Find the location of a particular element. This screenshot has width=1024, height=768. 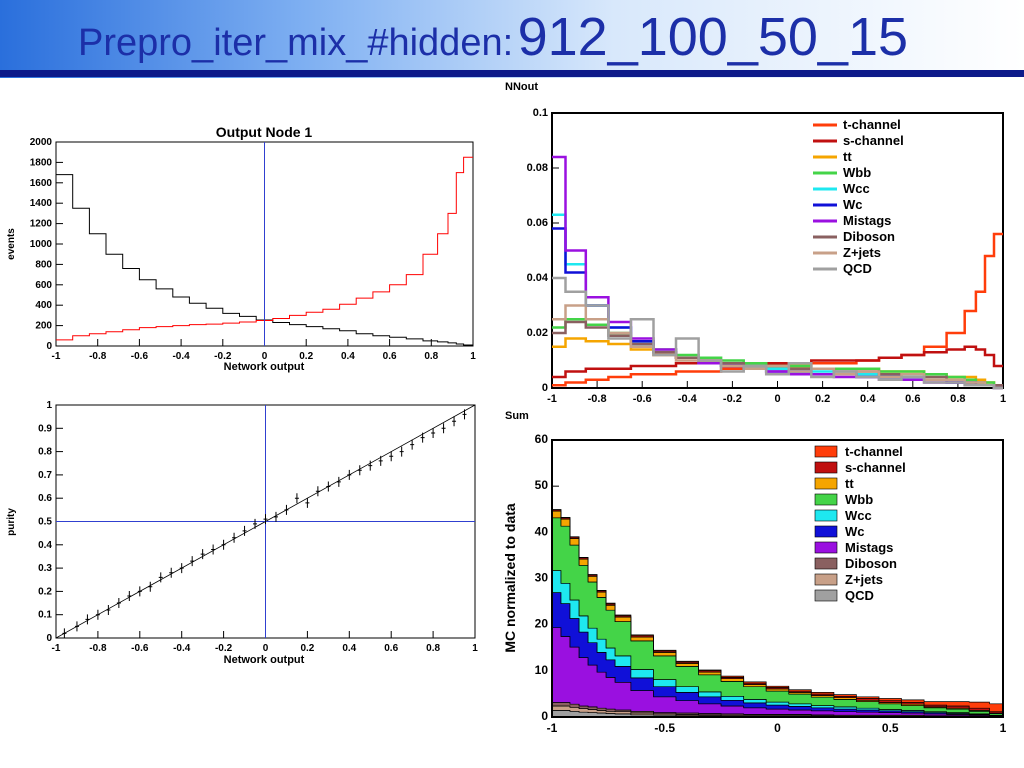

y-tick-label: 0.8 is located at coordinates (45, 452).